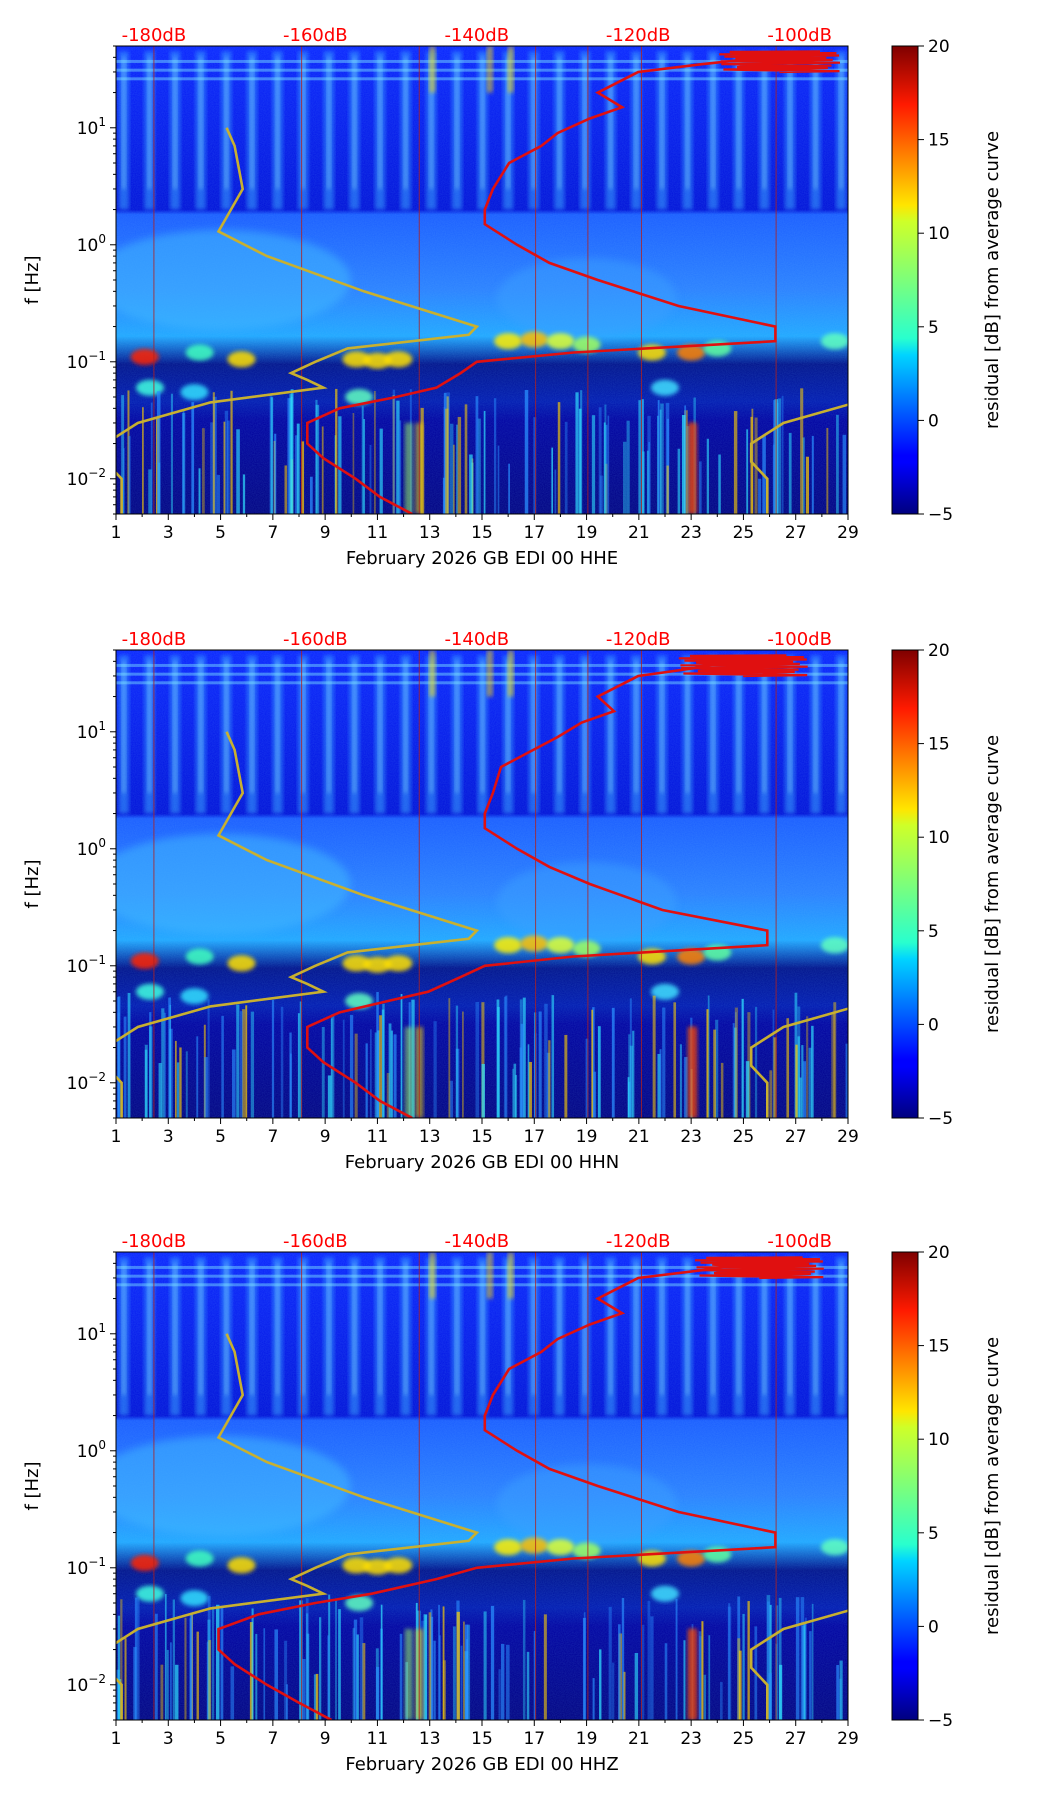 The image size is (1052, 1806). I want to click on microseism-haze, so click(586, 1504).